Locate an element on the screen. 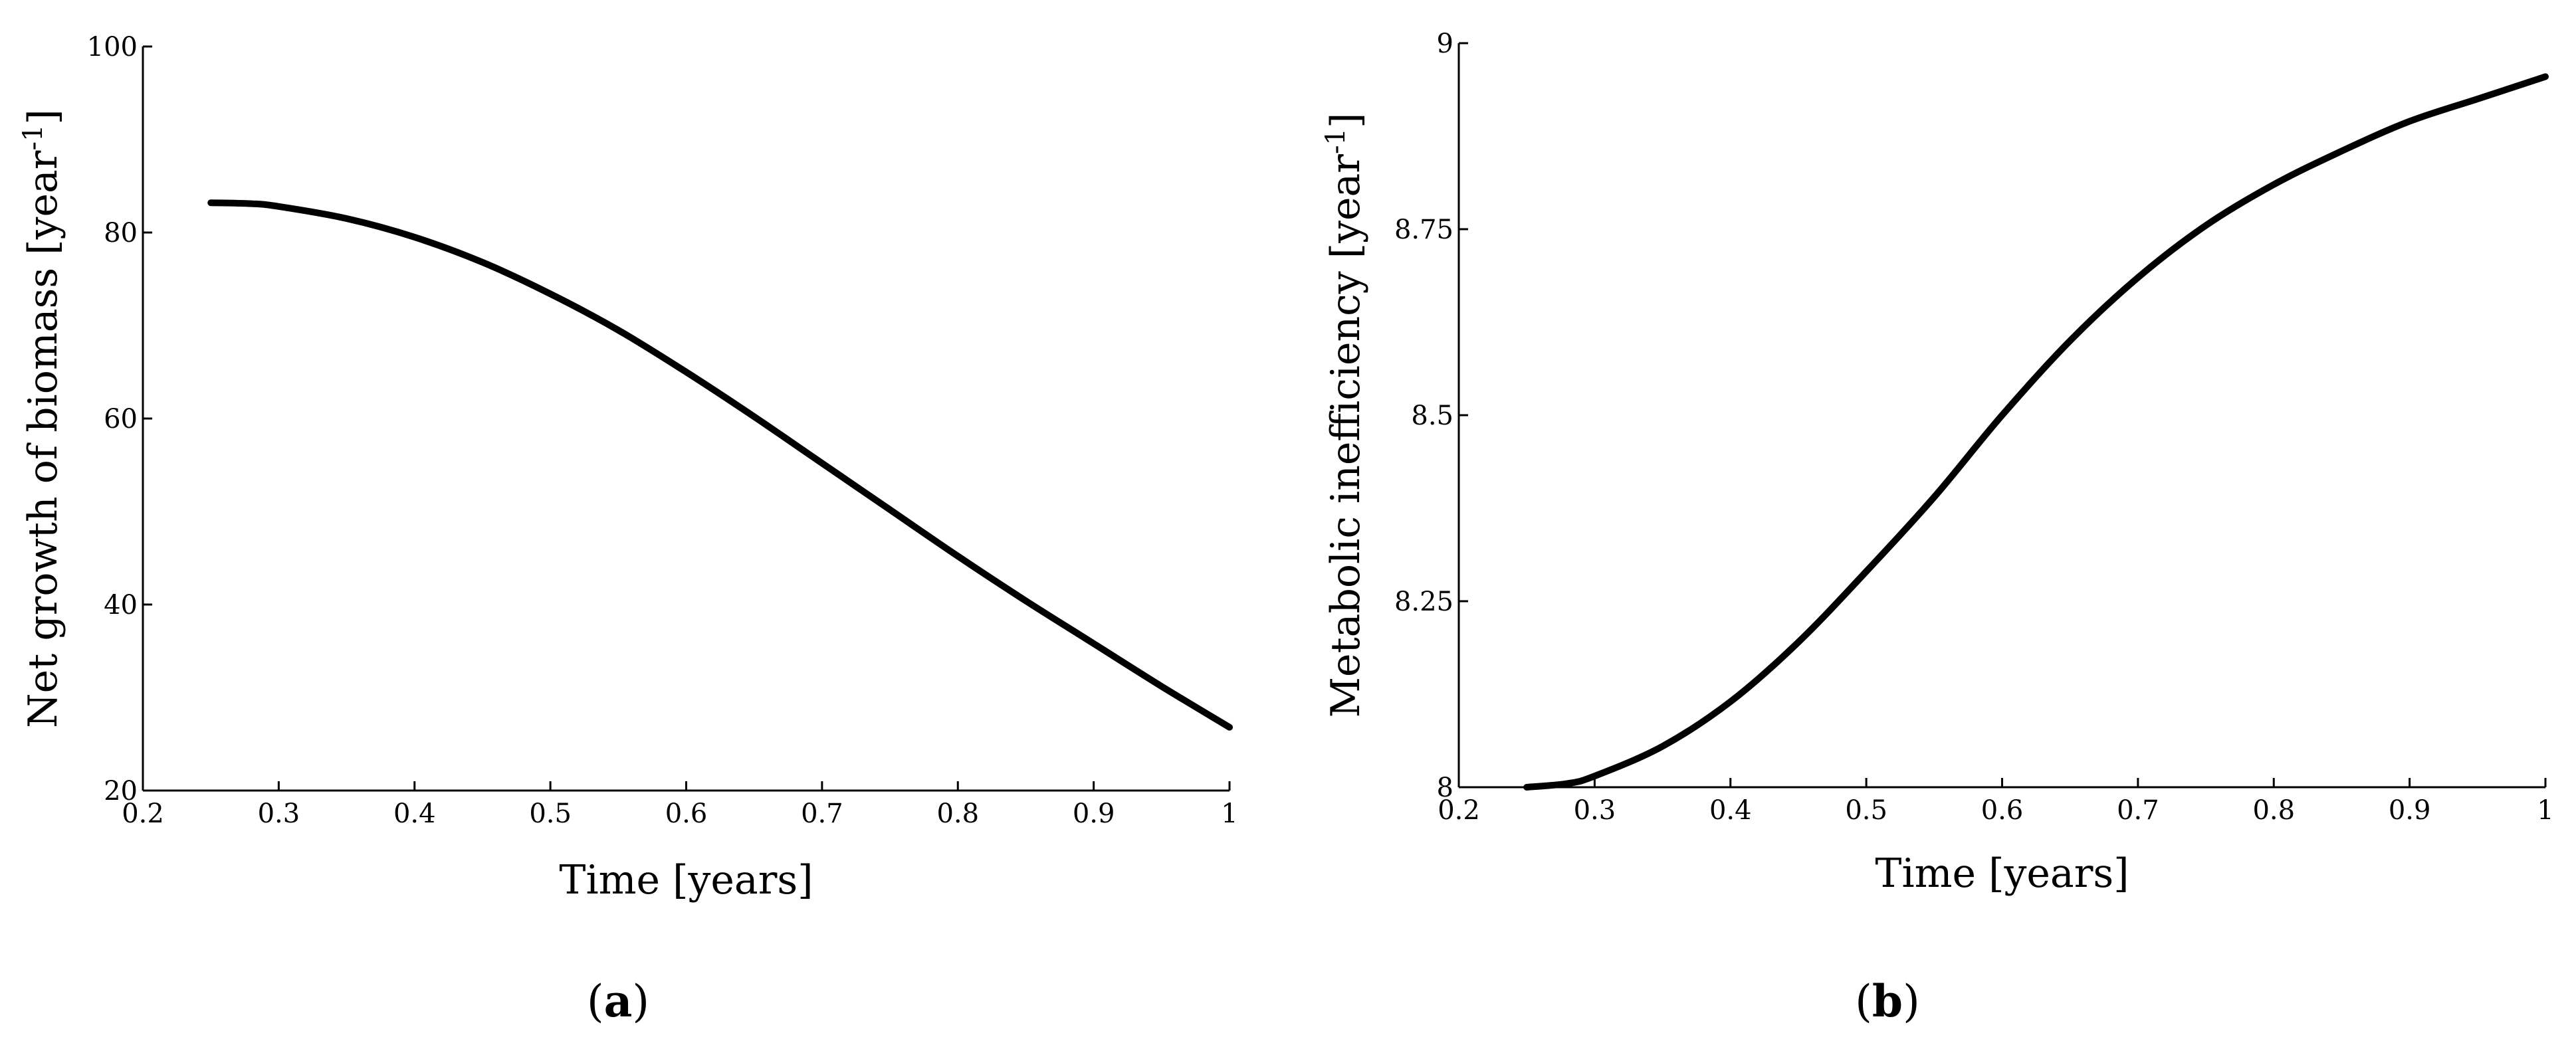  chart-b-x-tick-label-0-5: 0.5 is located at coordinates (1866, 811).